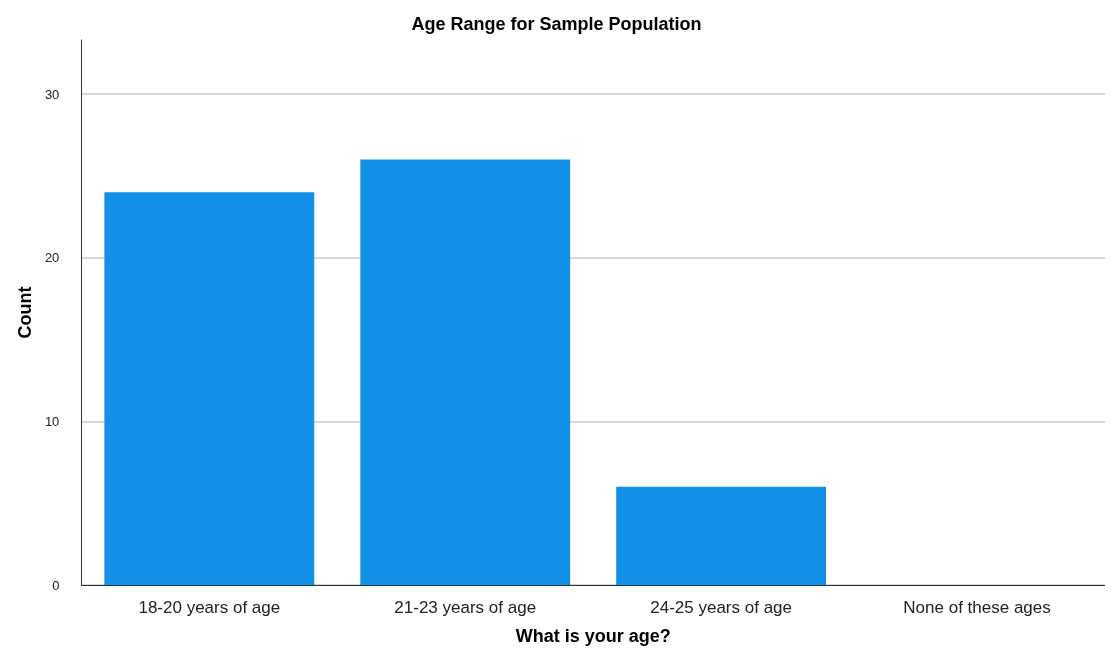 The width and height of the screenshot is (1113, 658). I want to click on x-tick-label: None of these ages, so click(977, 607).